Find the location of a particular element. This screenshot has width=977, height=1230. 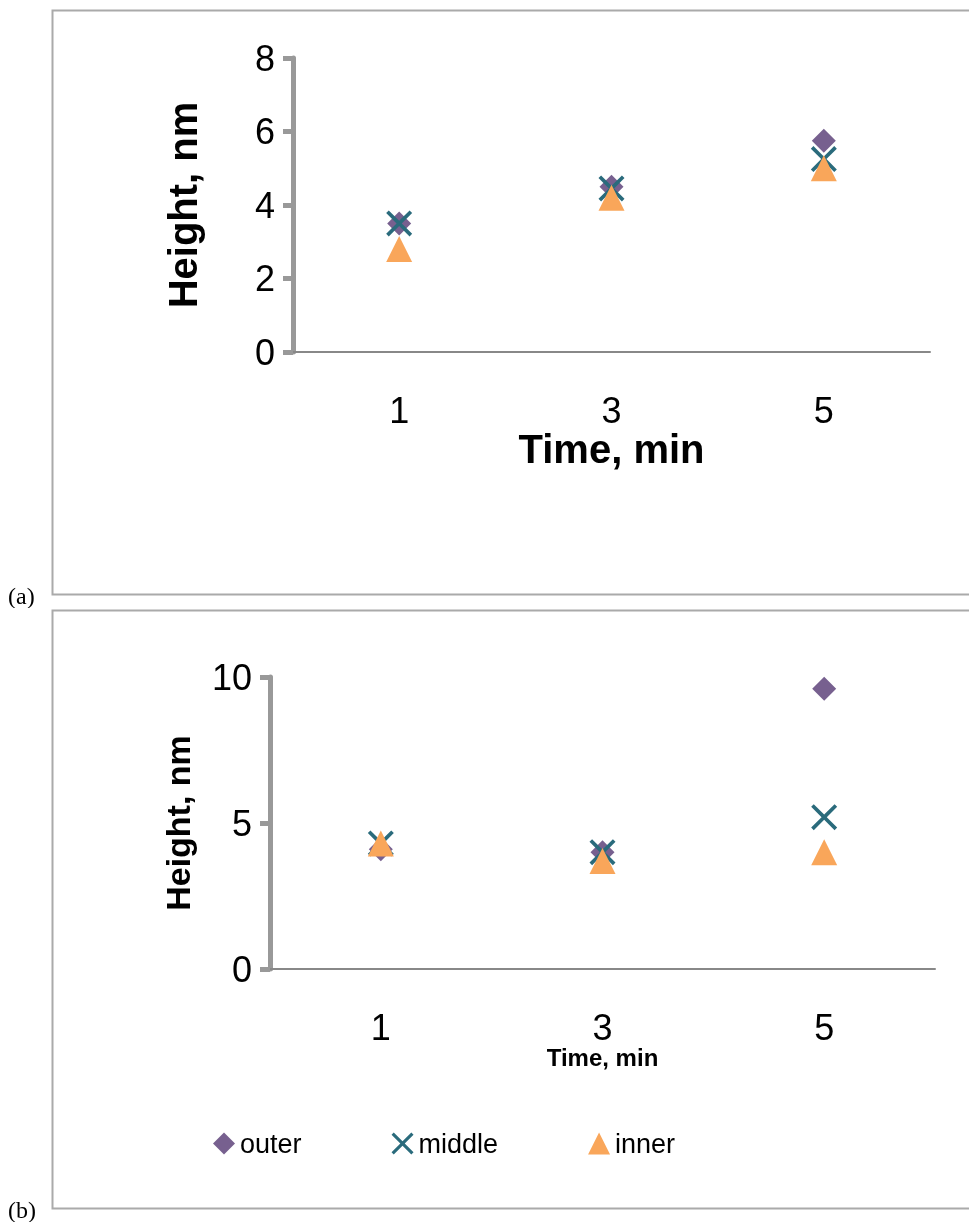

legend-label: middle is located at coordinates (458, 1143).